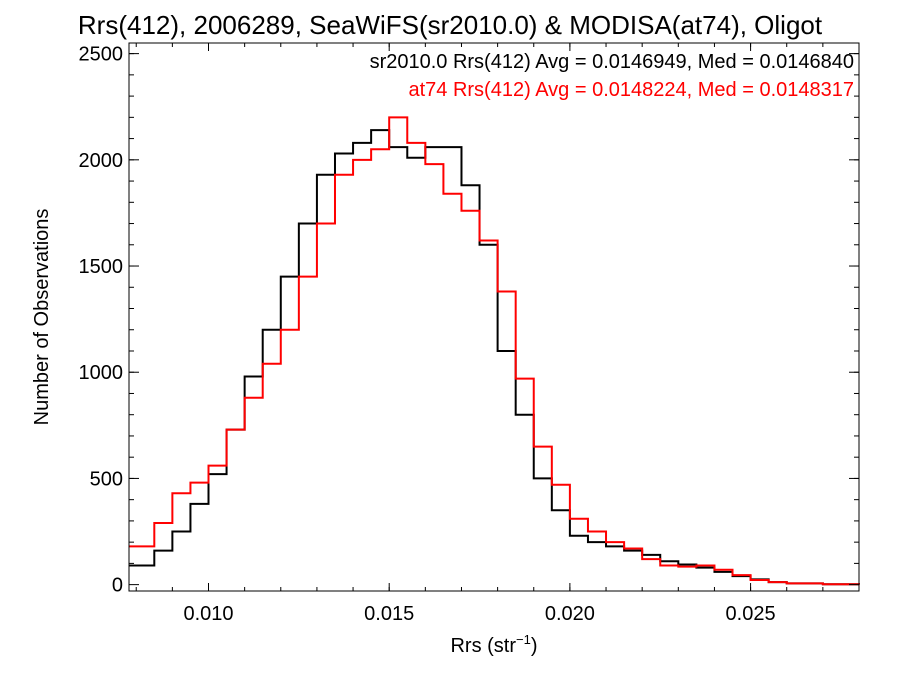  Describe the element at coordinates (117, 586) in the screenshot. I see `y-tick-label: 0` at that location.